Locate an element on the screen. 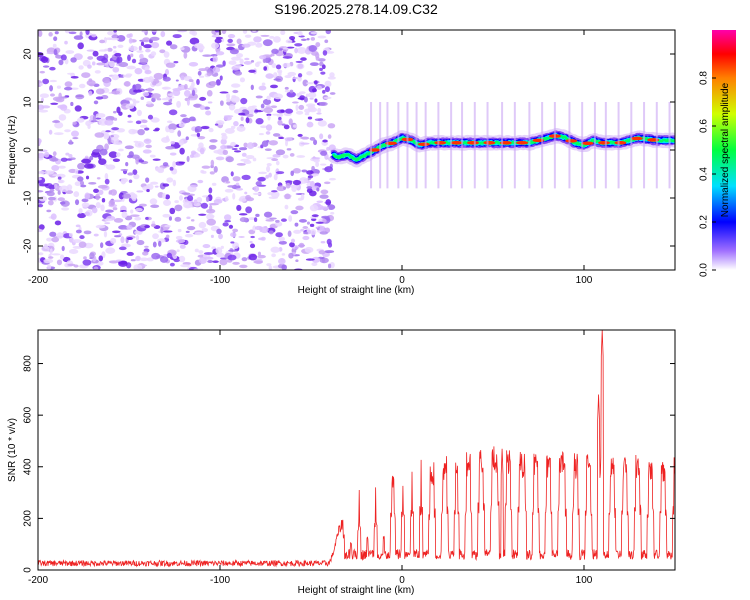 The height and width of the screenshot is (600, 750). bottom-x-label: Height of straight line (km) is located at coordinates (356, 590).